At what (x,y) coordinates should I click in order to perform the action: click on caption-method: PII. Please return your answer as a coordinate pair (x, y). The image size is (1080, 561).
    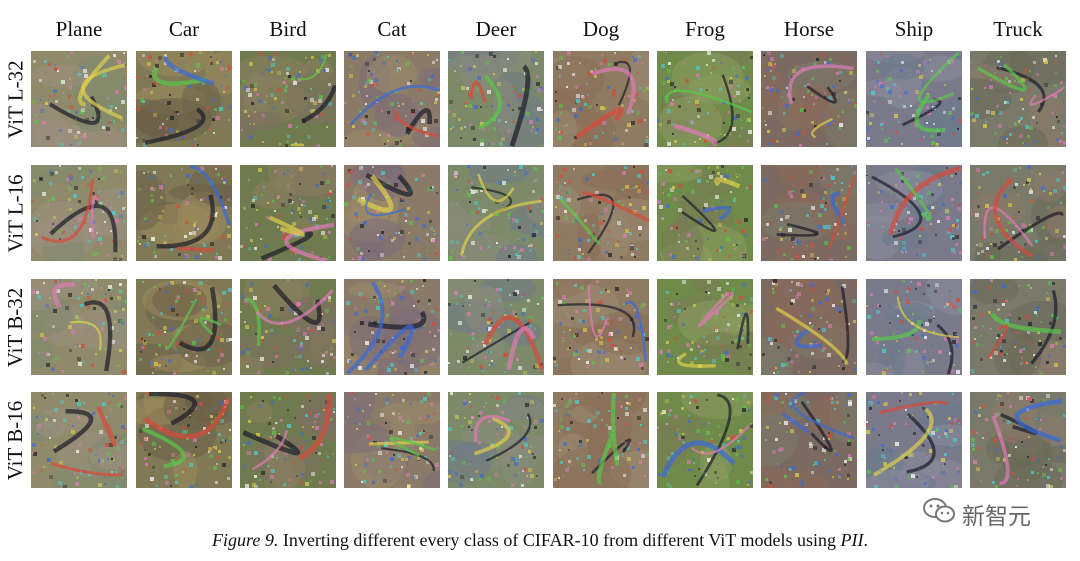
    Looking at the image, I should click on (852, 540).